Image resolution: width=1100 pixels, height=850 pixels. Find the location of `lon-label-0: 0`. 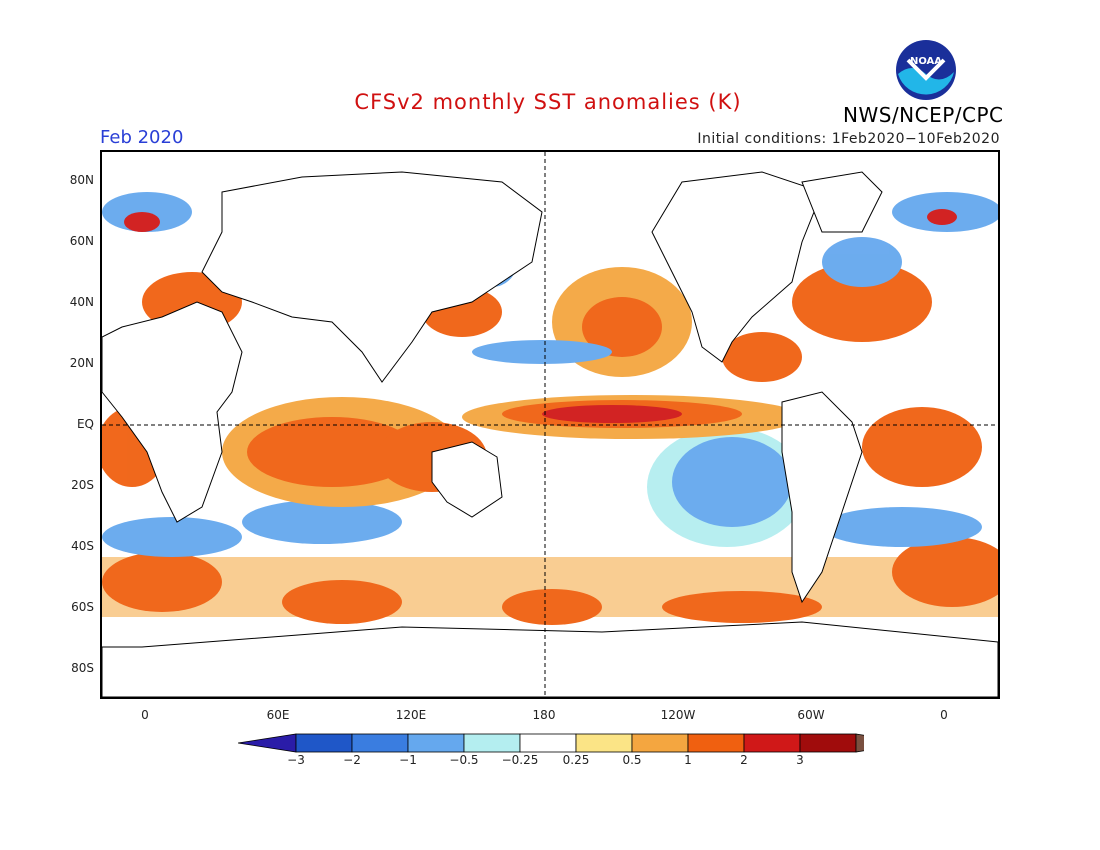

lon-label-0: 0 is located at coordinates (145, 715).